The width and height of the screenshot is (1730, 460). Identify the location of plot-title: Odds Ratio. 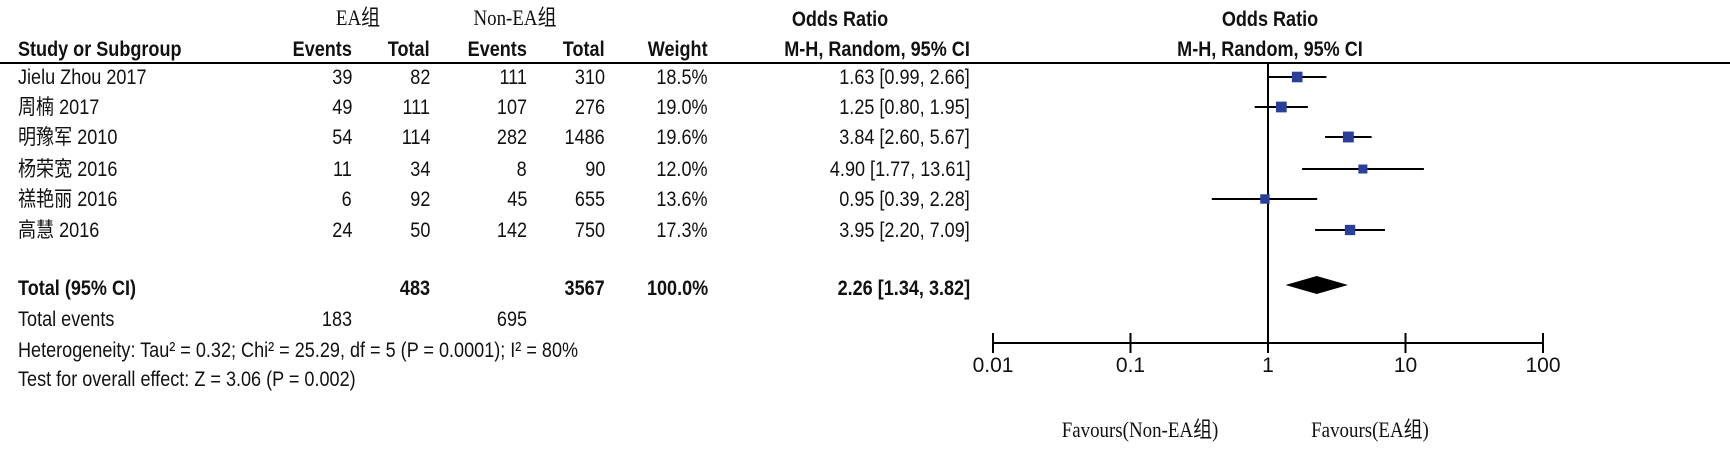
(1270, 19).